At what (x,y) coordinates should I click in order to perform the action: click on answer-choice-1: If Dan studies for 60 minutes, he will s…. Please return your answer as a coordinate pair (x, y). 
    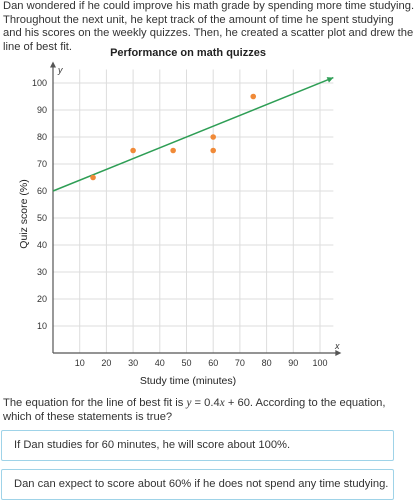
    Looking at the image, I should click on (197, 445).